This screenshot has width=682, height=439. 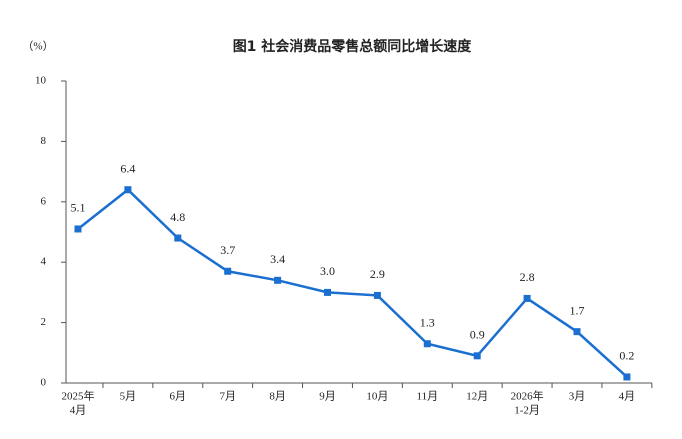 What do you see at coordinates (477, 397) in the screenshot?
I see `x-tick-label: 12月` at bounding box center [477, 397].